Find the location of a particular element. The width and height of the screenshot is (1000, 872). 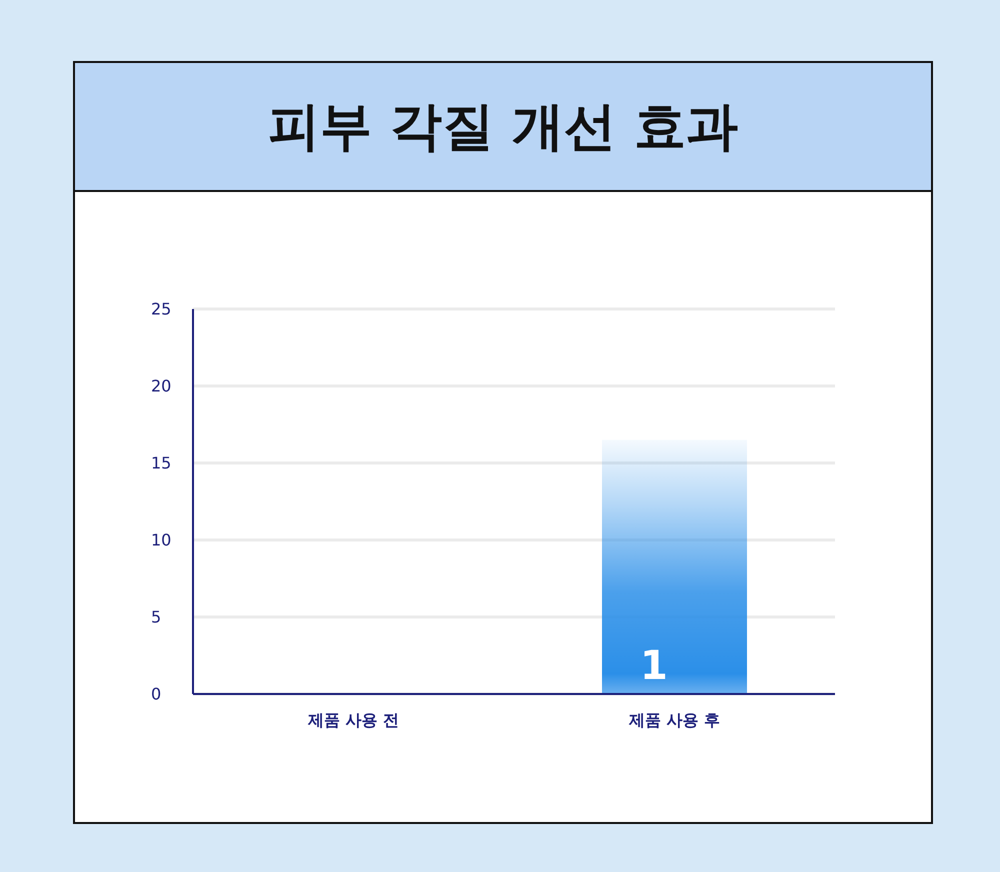

y-tick-label: 10 is located at coordinates (161, 540).